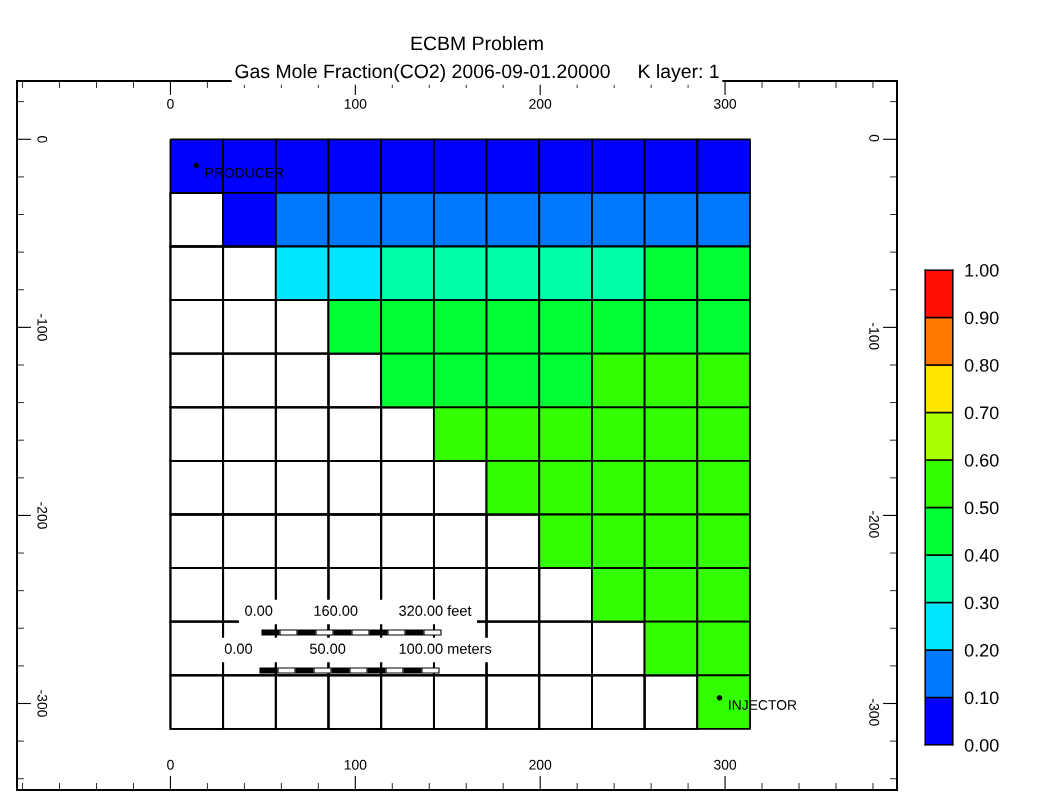 This screenshot has width=1052, height=795. What do you see at coordinates (725, 764) in the screenshot?
I see `x-tick-label: 300` at bounding box center [725, 764].